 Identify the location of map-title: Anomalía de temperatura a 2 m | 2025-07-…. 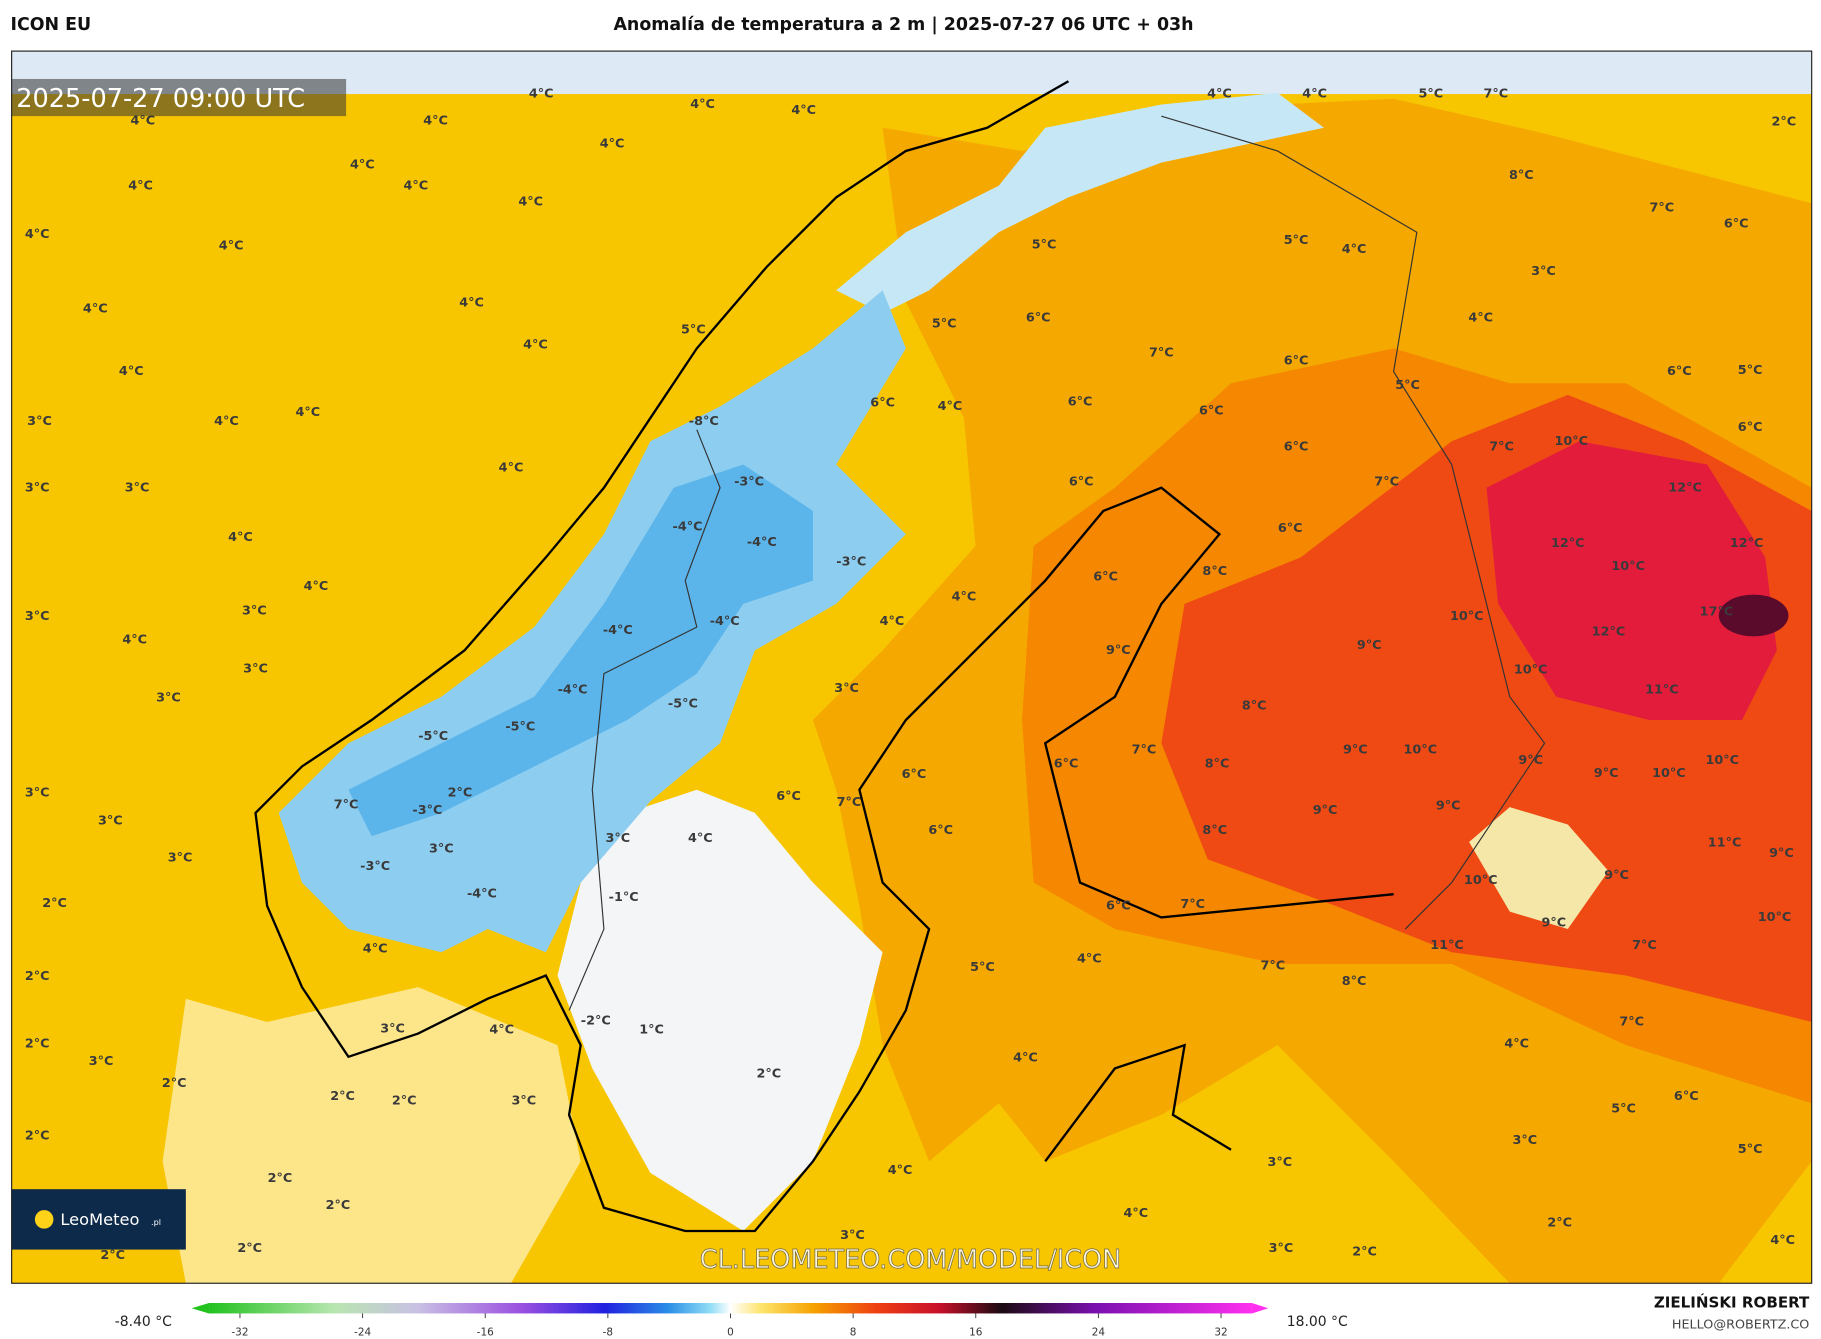
(903, 25).